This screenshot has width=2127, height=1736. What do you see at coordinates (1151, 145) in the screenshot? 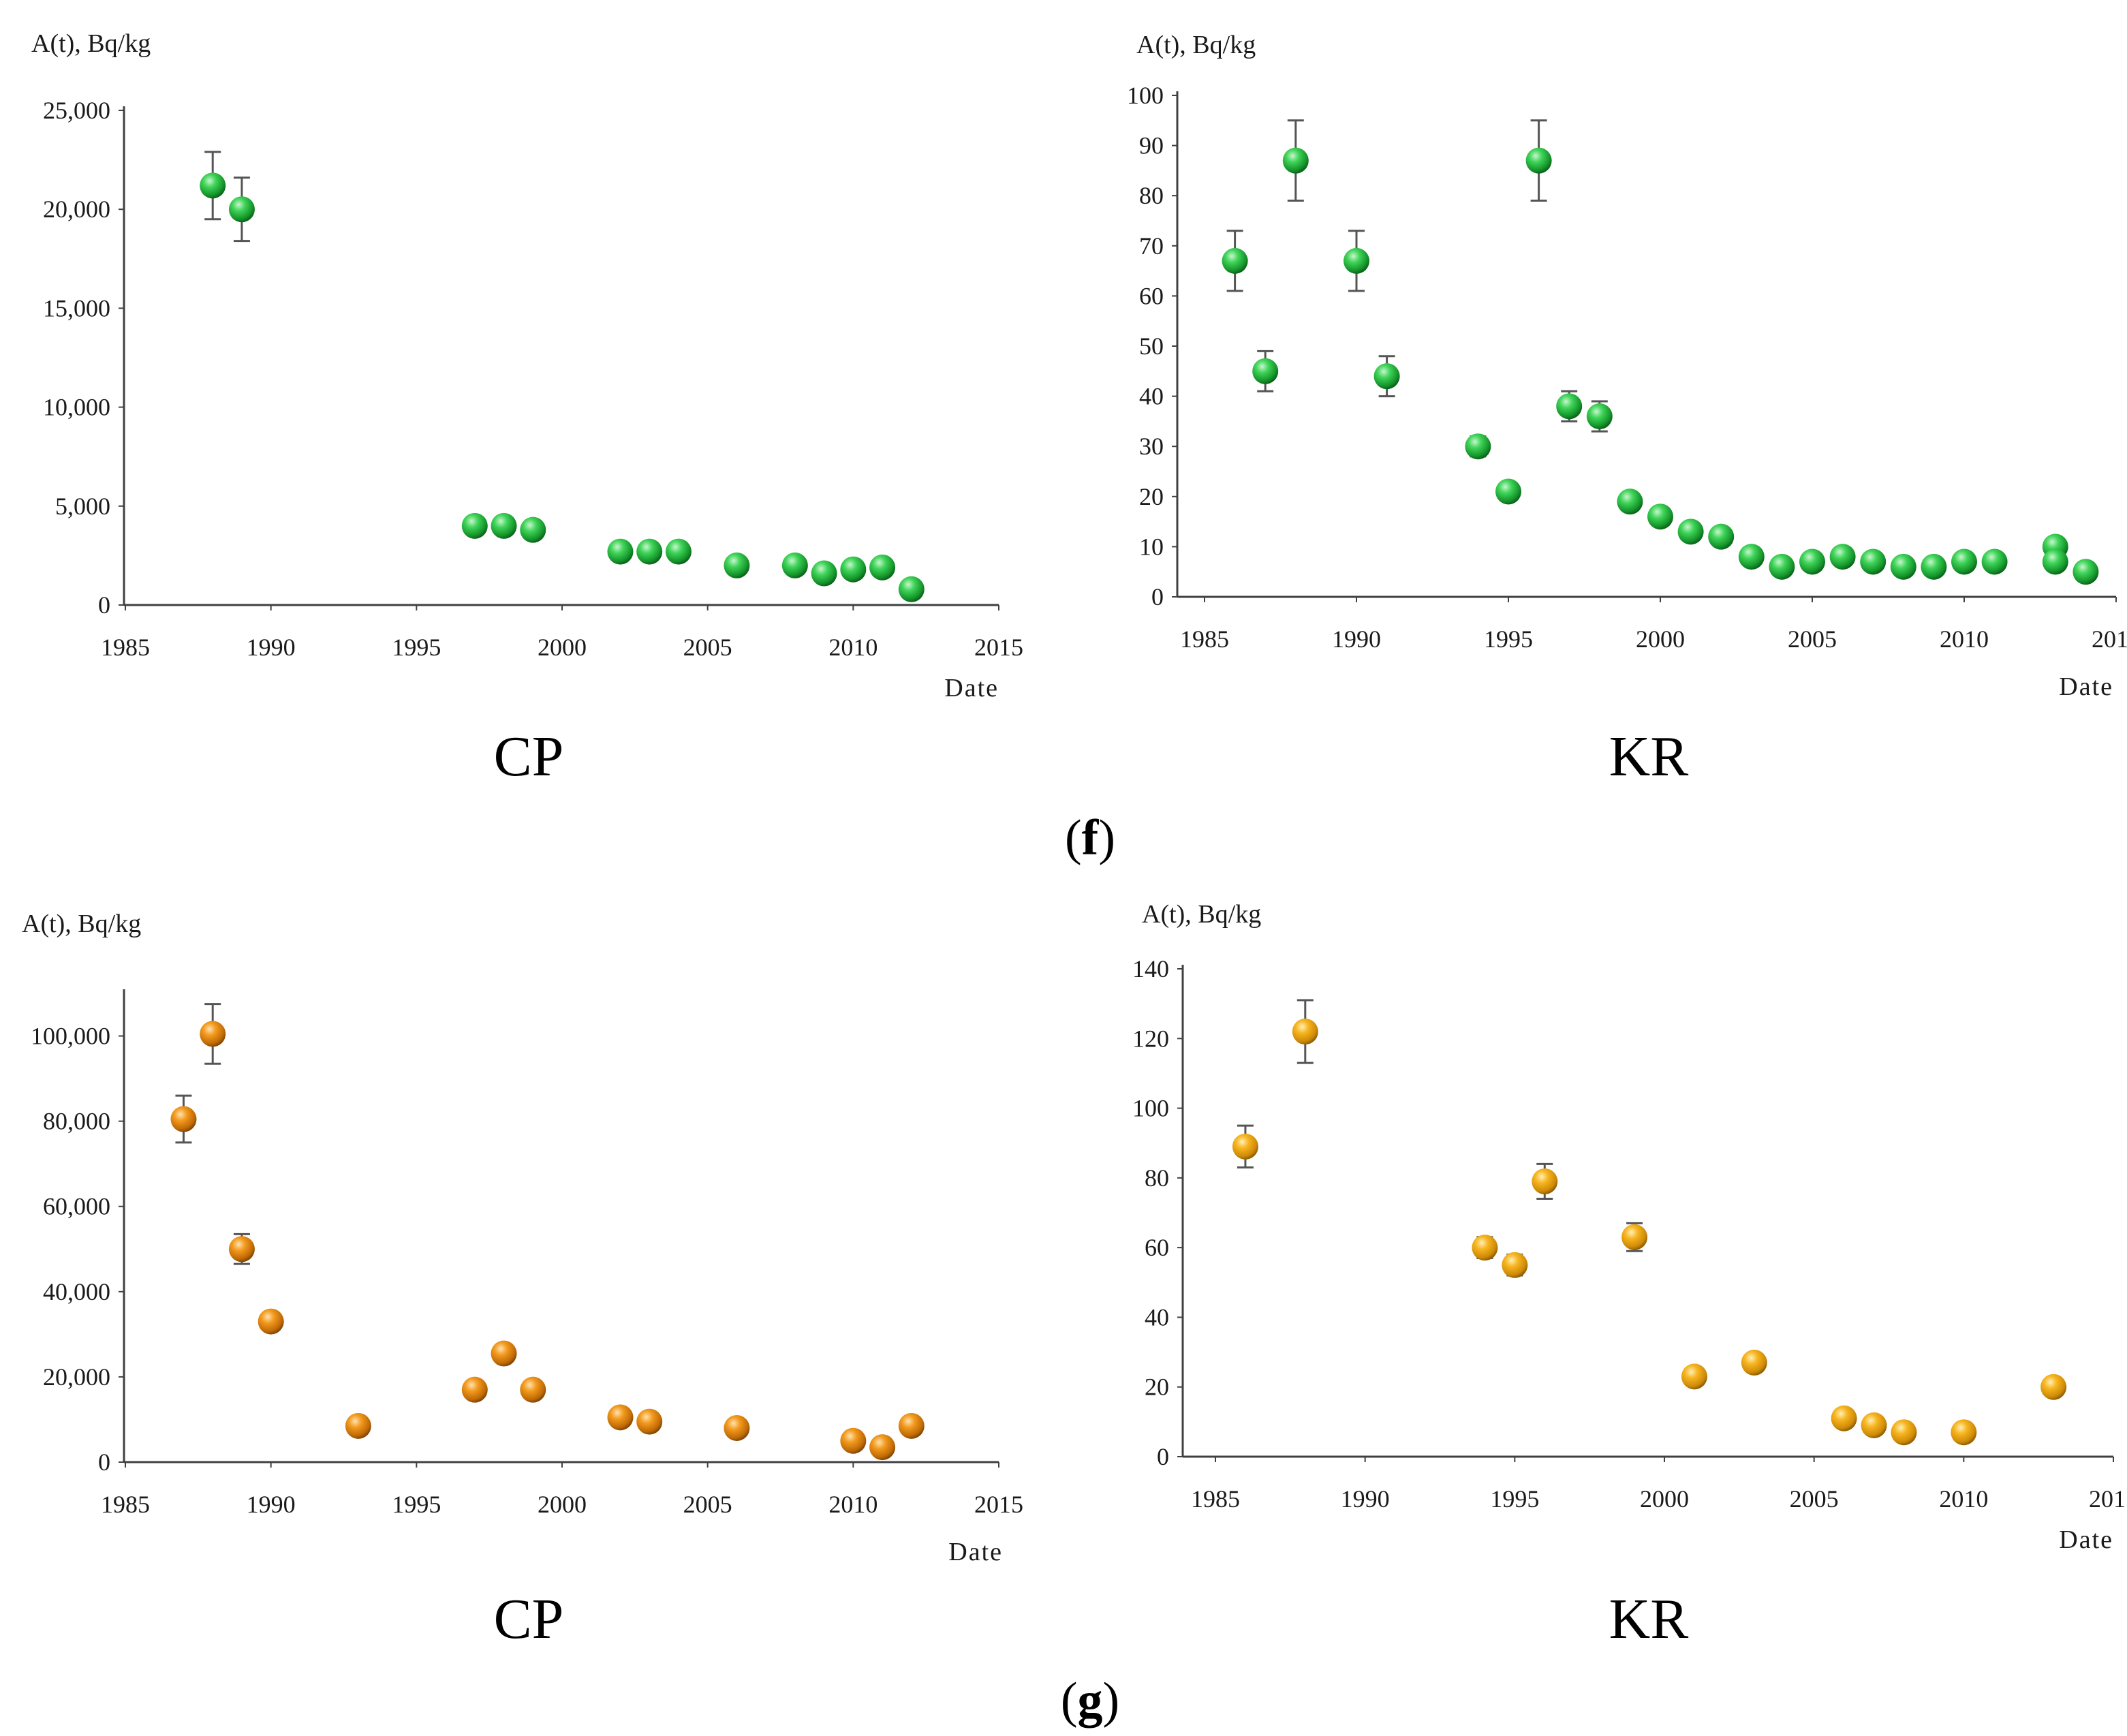
I see `y-tick-label: 90` at bounding box center [1151, 145].